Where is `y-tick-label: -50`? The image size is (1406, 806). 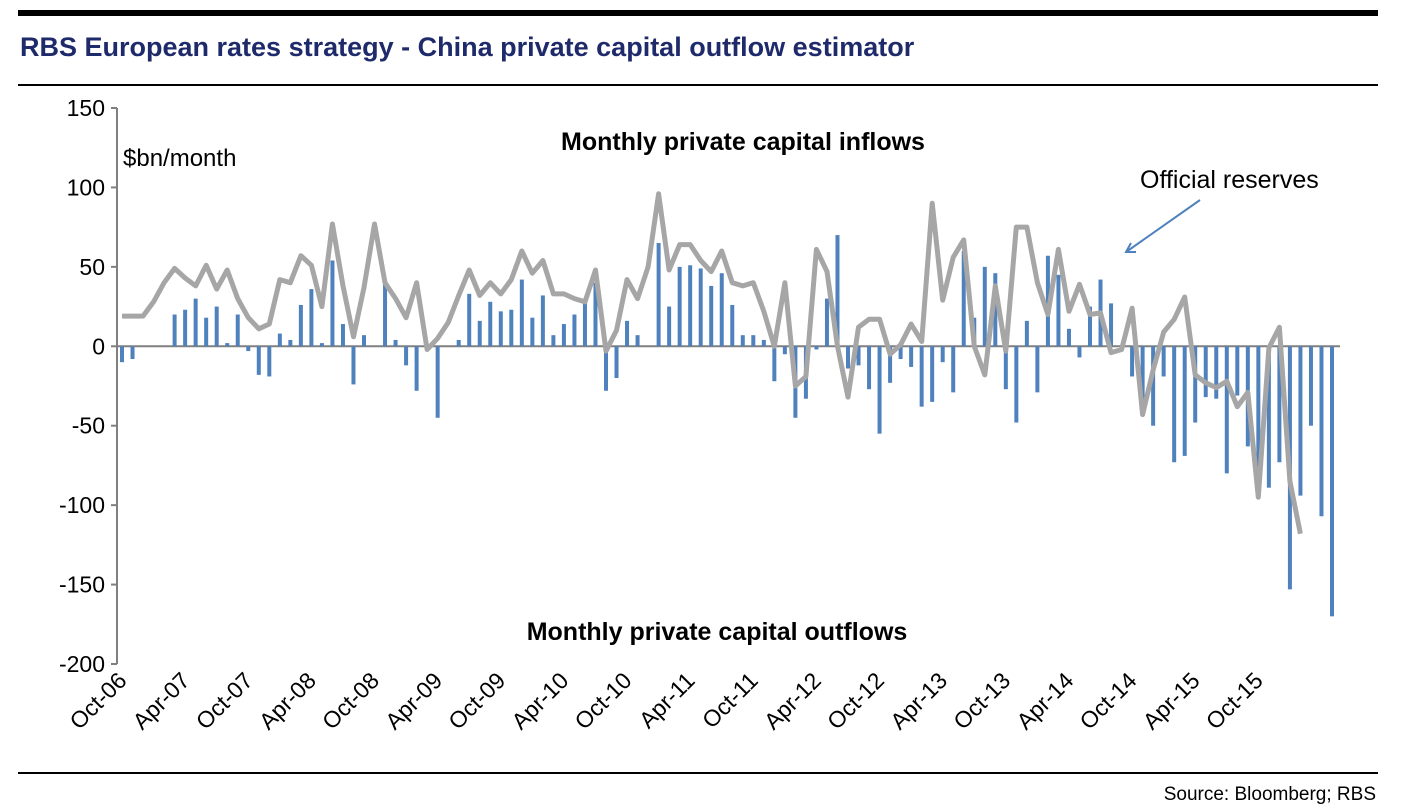
y-tick-label: -50 is located at coordinates (88, 426).